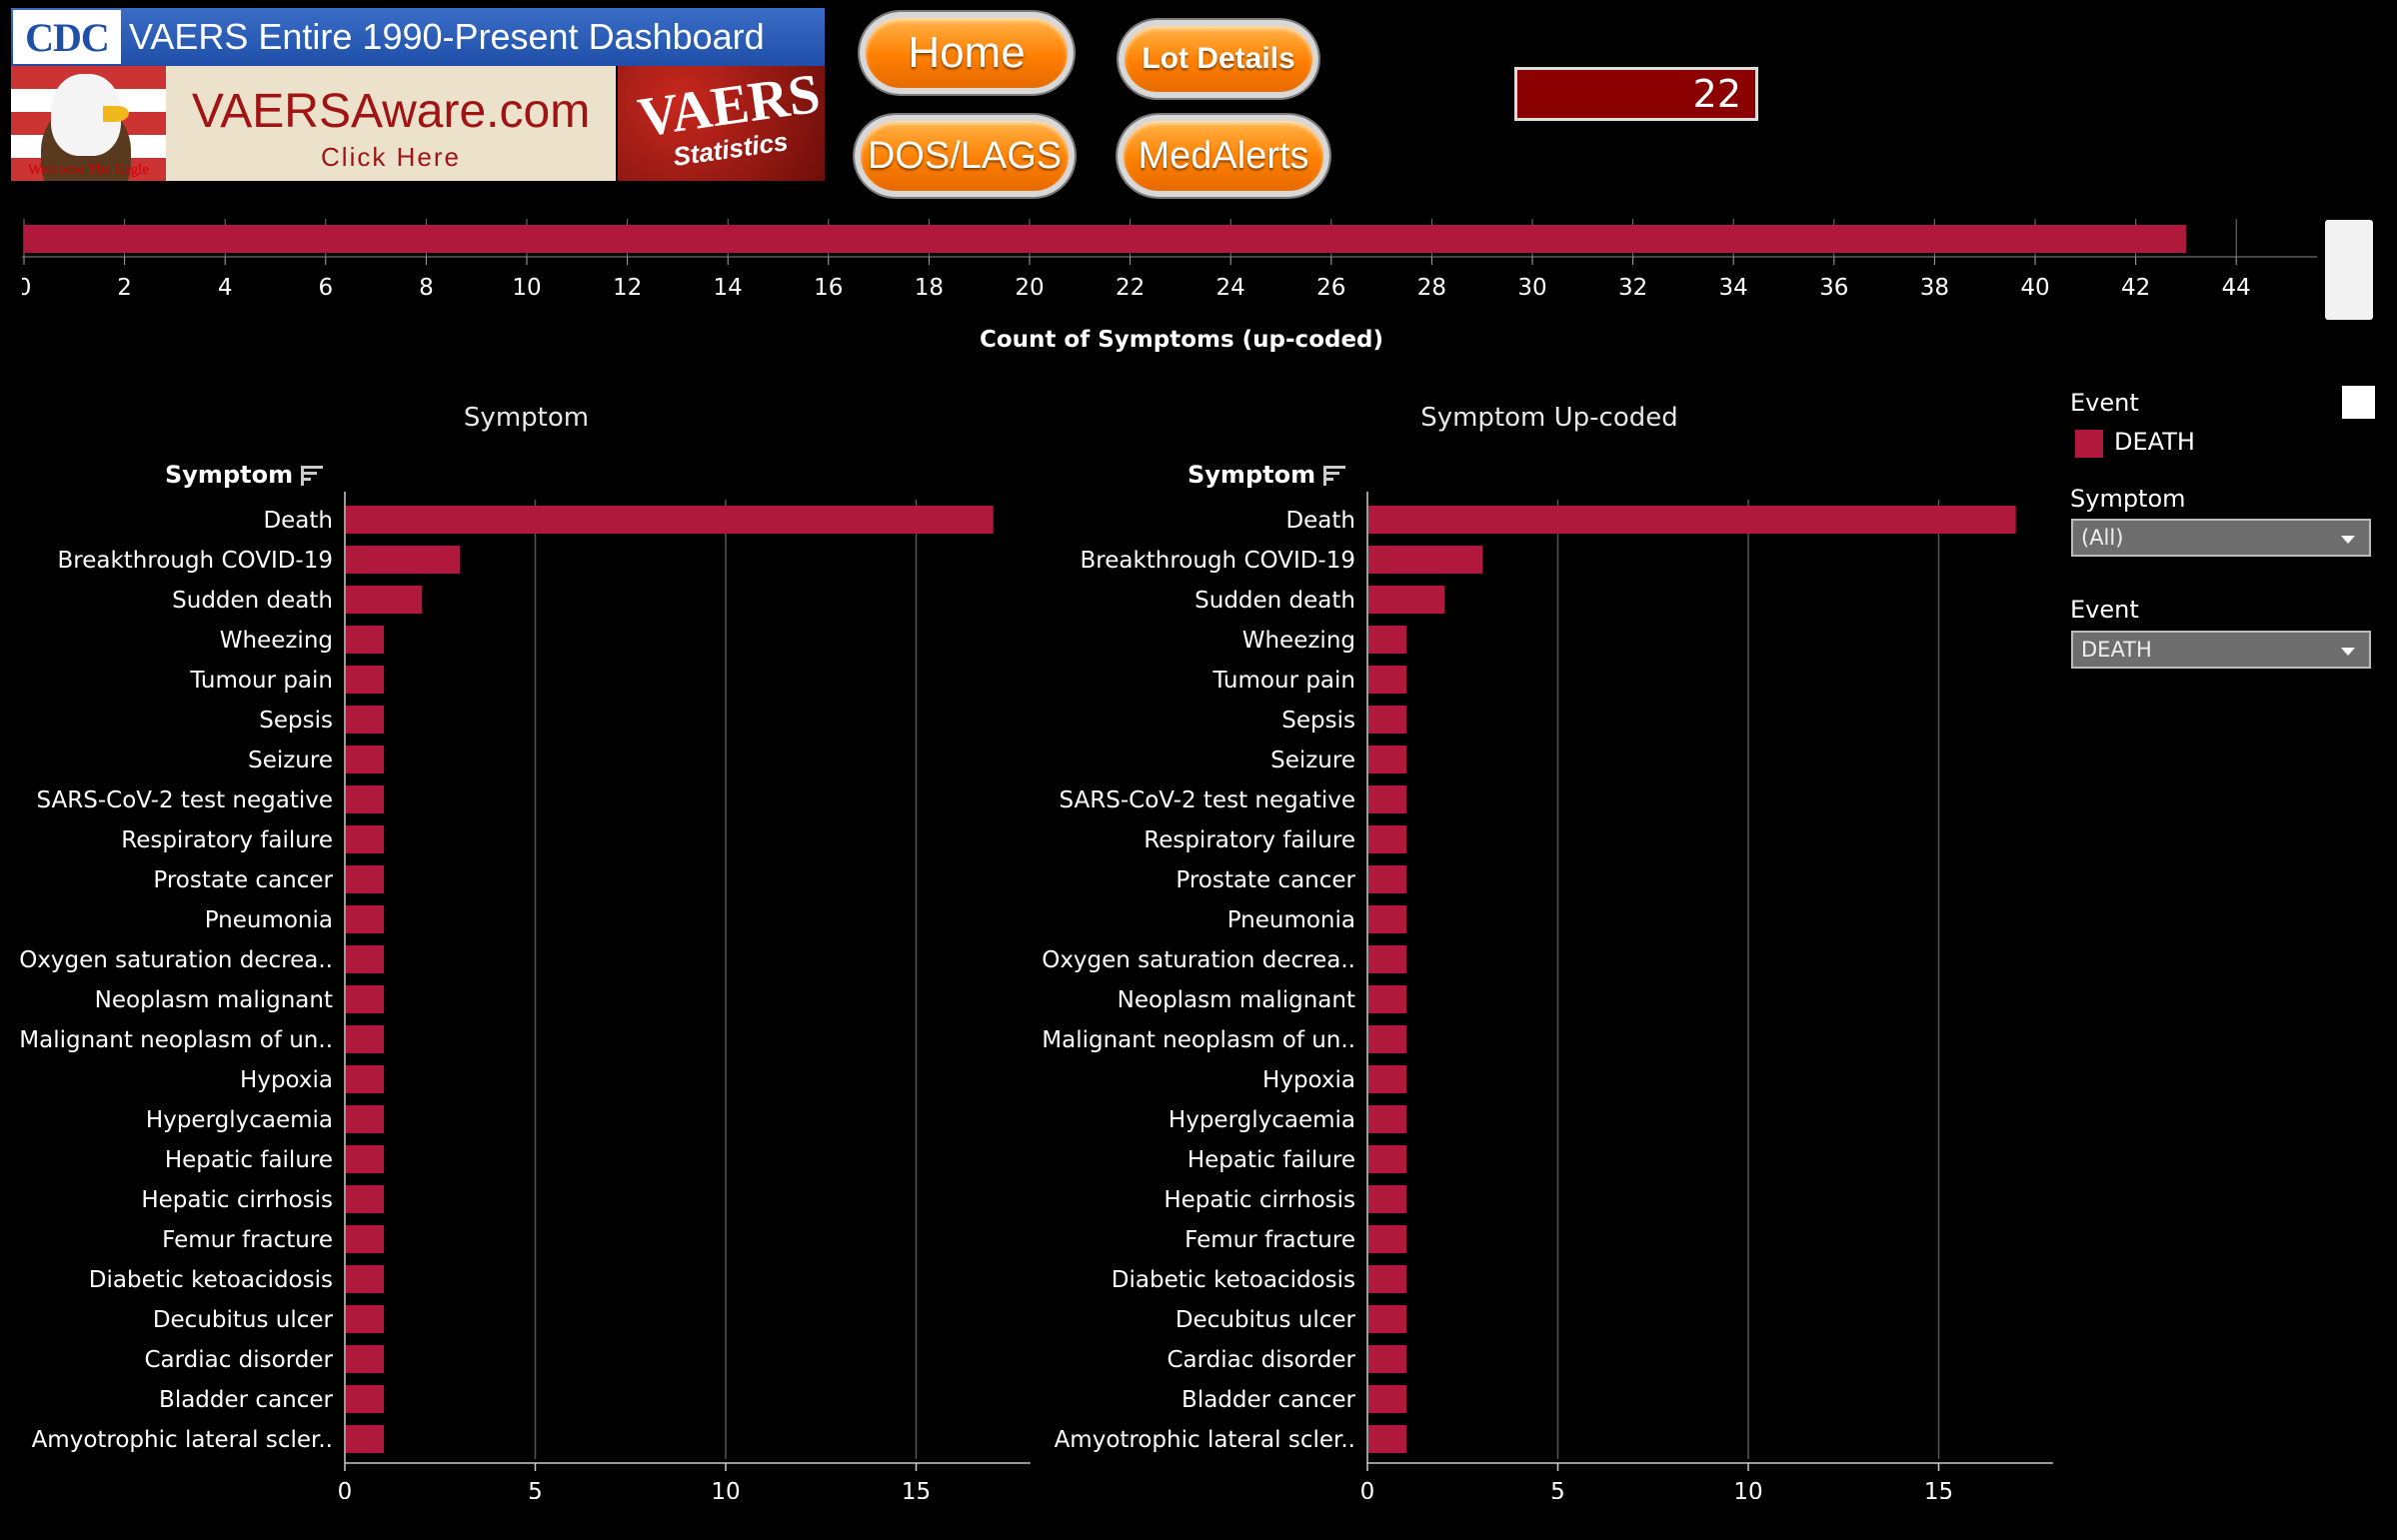  Describe the element at coordinates (391, 157) in the screenshot. I see `vaersaware-click: Click Here` at that location.